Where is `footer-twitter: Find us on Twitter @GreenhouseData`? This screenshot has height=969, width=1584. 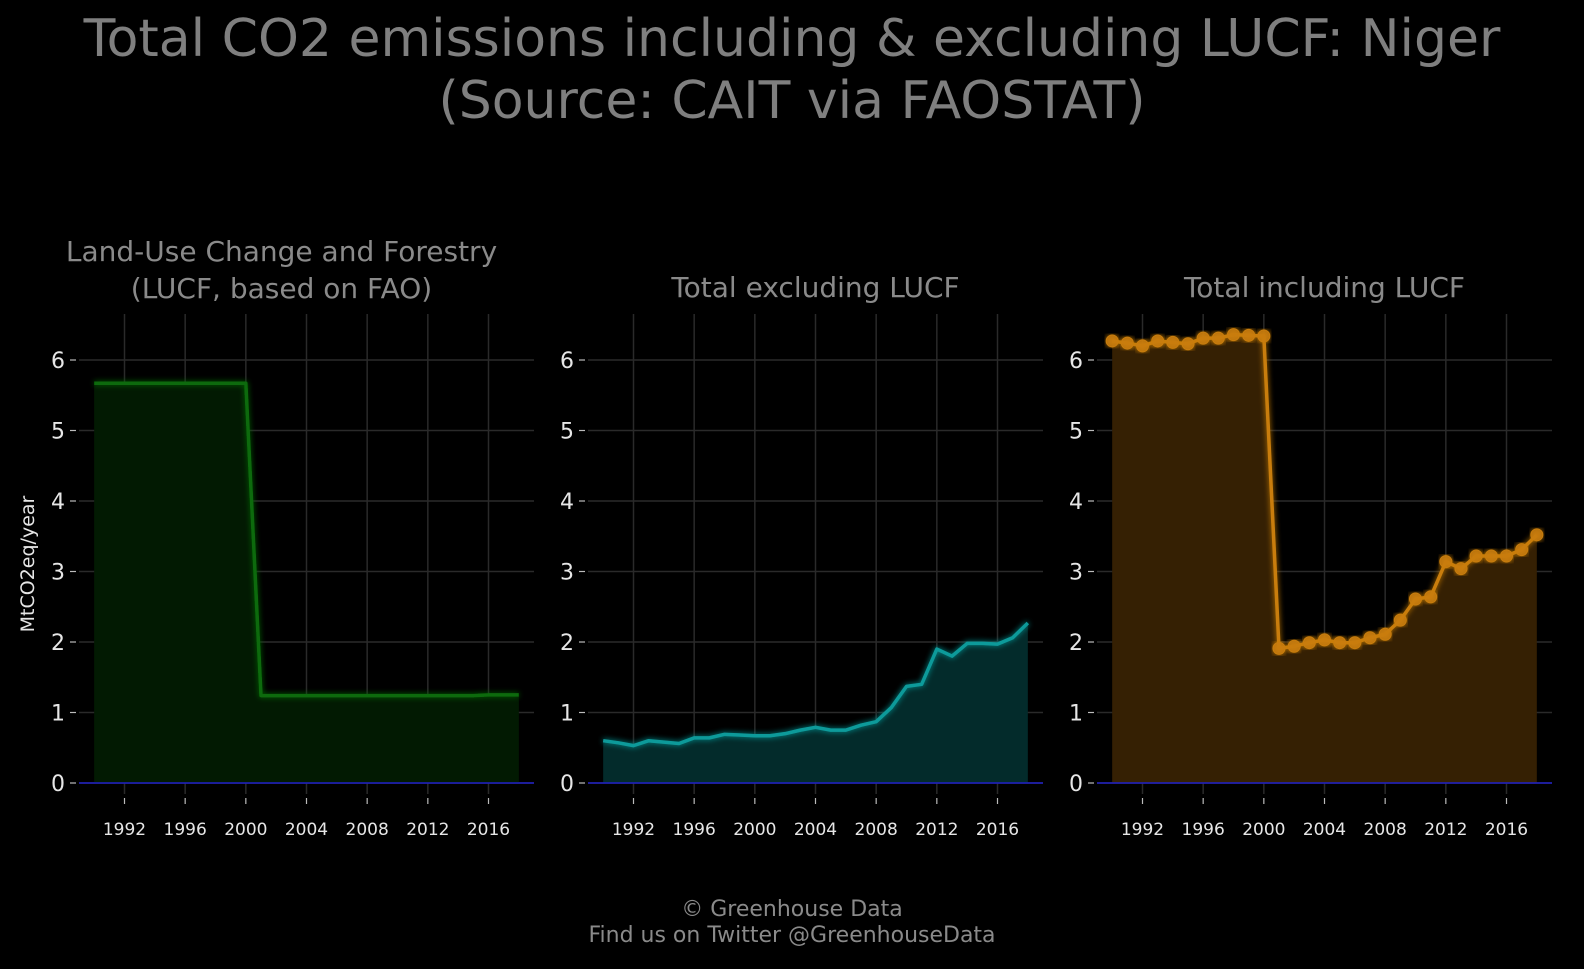 footer-twitter: Find us on Twitter @GreenhouseData is located at coordinates (792, 935).